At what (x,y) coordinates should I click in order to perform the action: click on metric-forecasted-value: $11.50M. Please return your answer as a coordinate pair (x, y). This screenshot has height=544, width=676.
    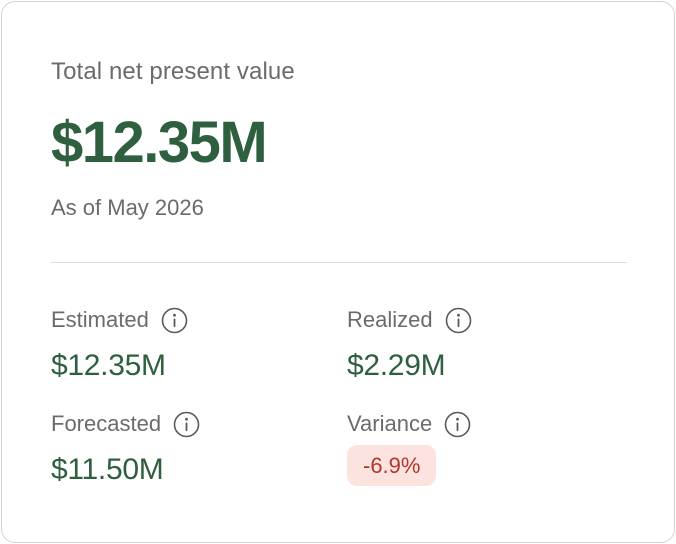
    Looking at the image, I should click on (107, 469).